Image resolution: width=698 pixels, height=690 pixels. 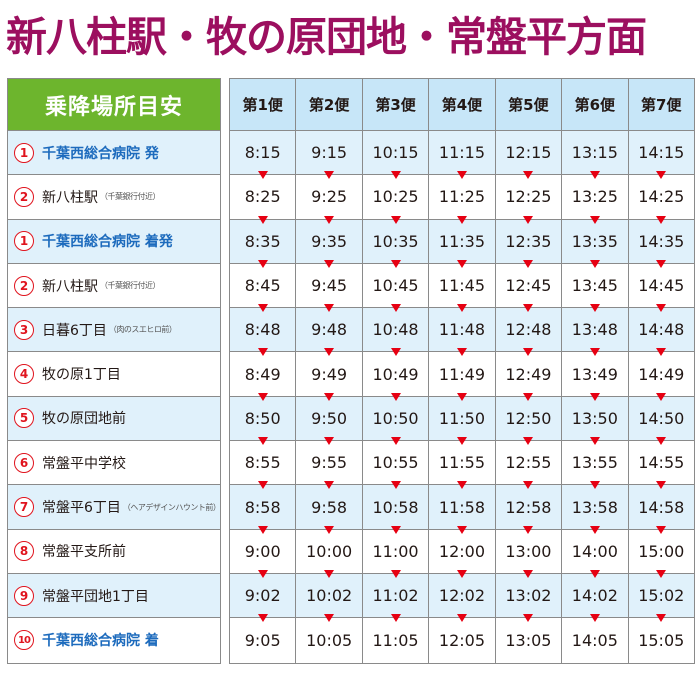 I want to click on departure-time: 10:58, so click(x=395, y=507).